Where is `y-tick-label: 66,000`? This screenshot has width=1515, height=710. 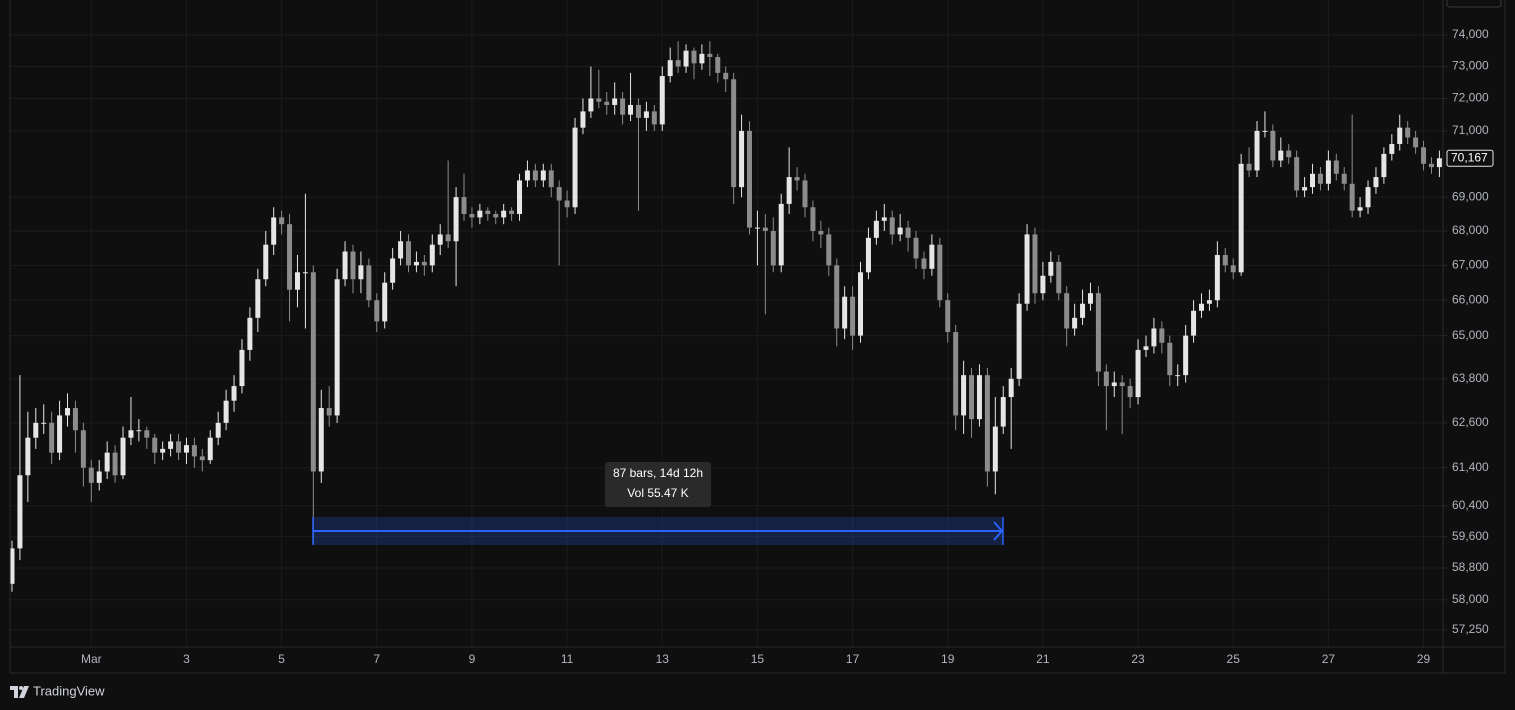 y-tick-label: 66,000 is located at coordinates (1470, 299).